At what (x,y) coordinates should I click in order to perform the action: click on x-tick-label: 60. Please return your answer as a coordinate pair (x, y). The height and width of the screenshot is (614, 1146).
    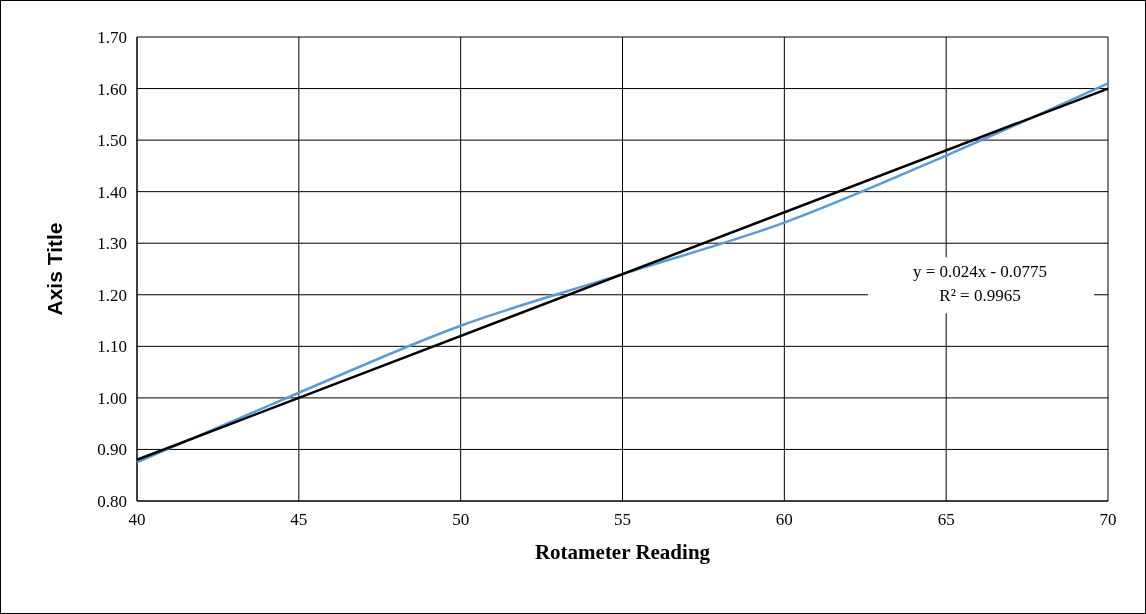
    Looking at the image, I should click on (784, 519).